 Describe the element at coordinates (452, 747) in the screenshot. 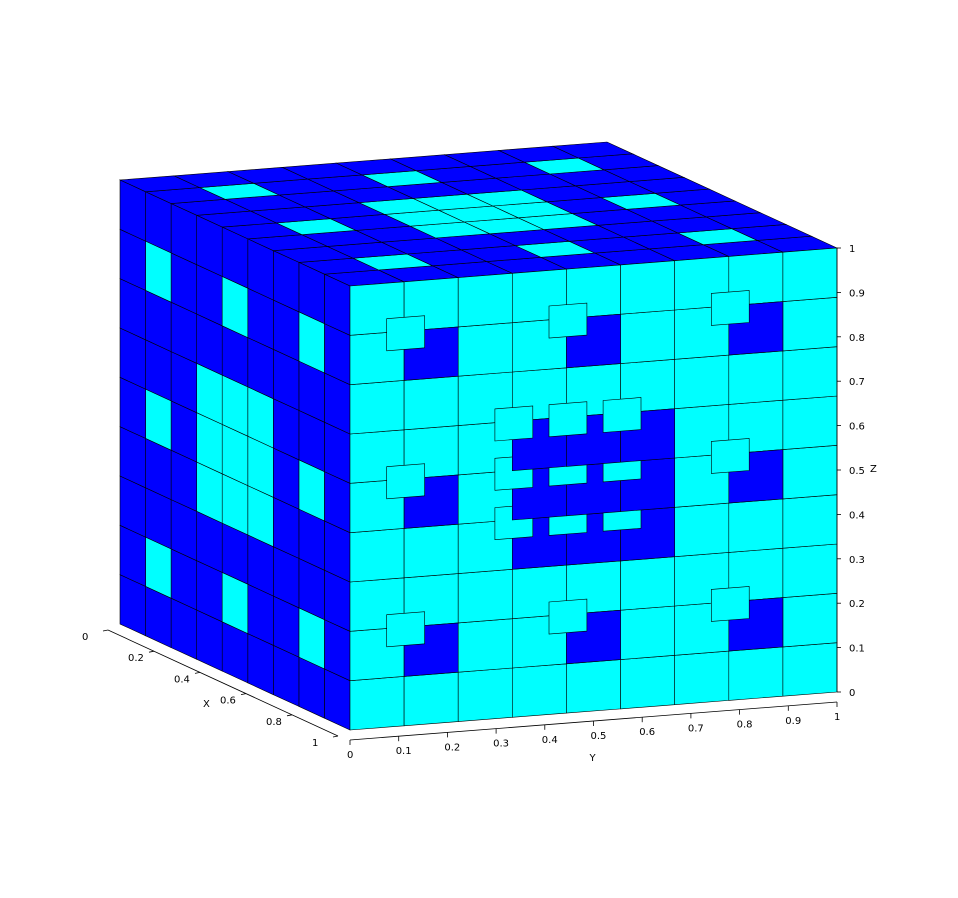

I see `y-tick-label: 0.2` at that location.